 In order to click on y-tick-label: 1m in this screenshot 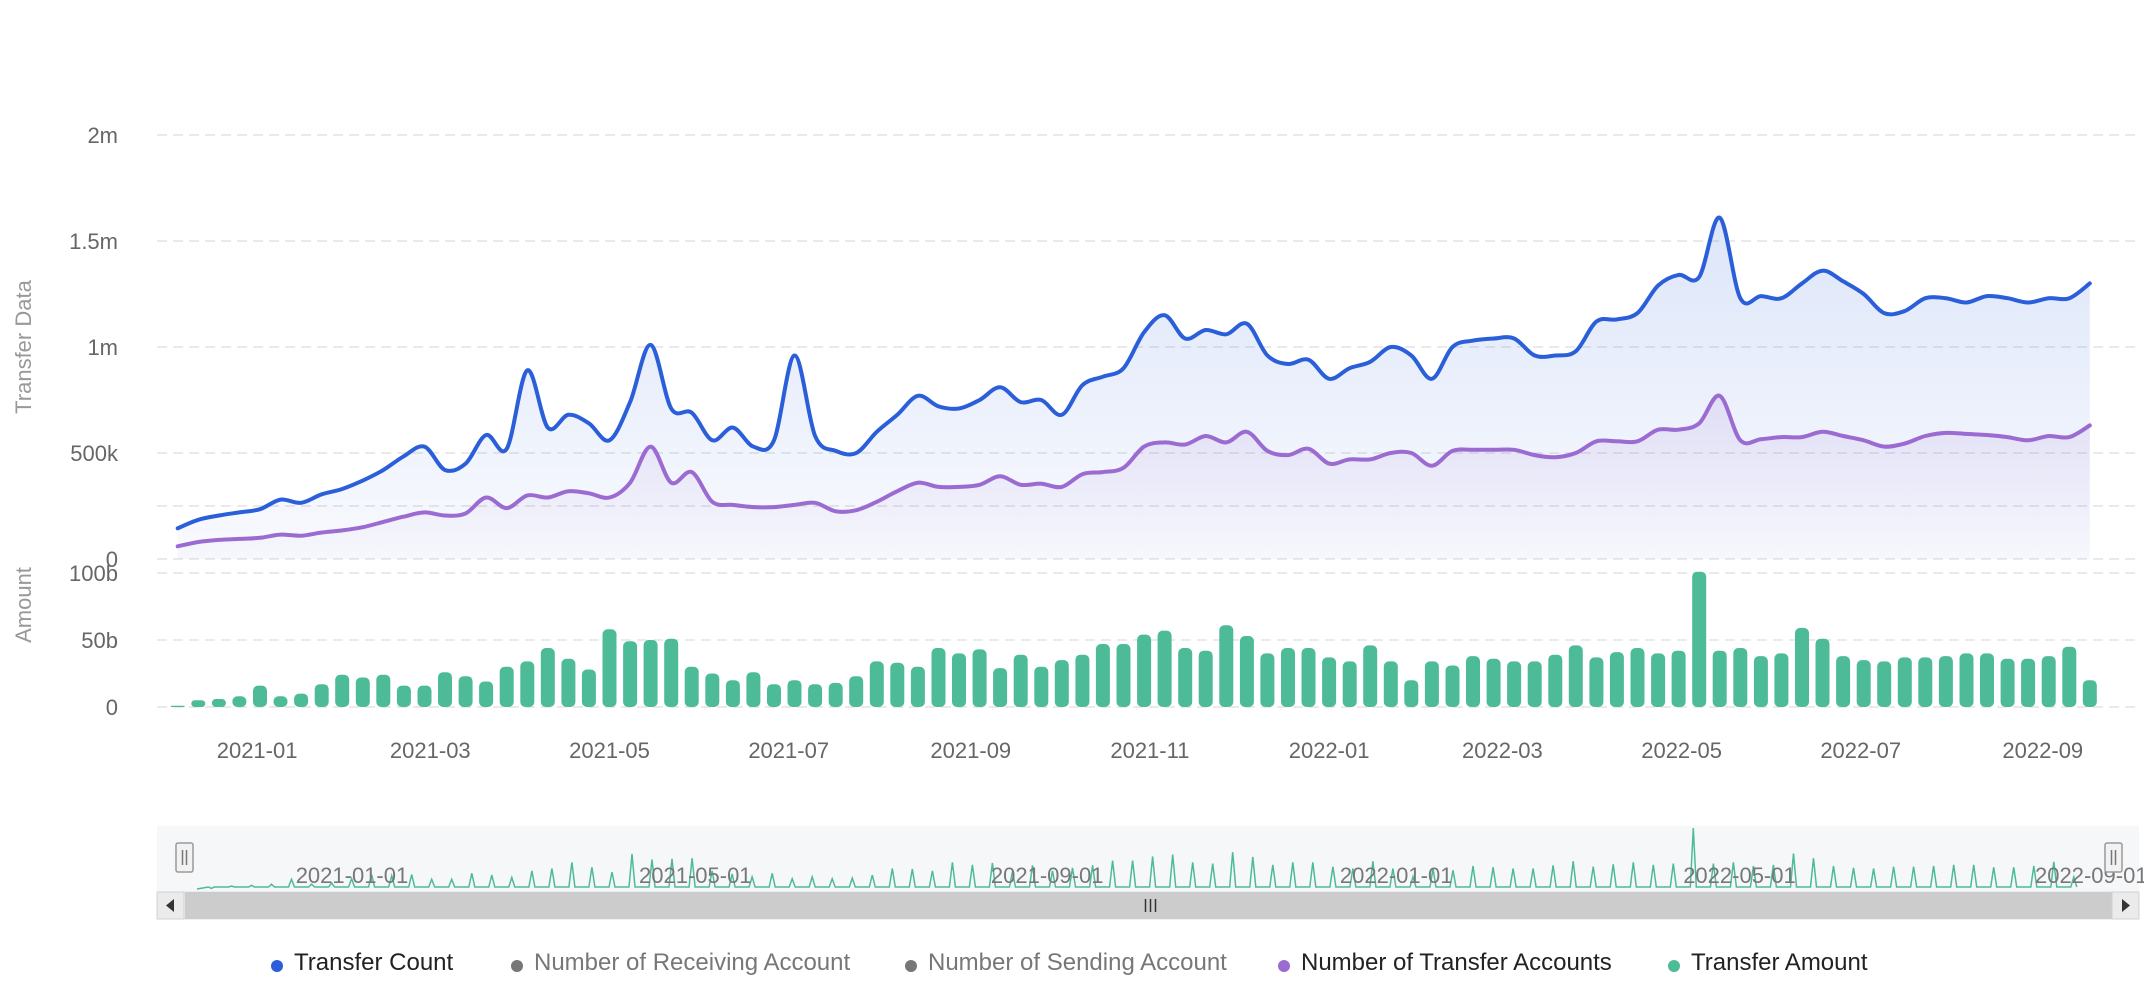, I will do `click(102, 347)`.